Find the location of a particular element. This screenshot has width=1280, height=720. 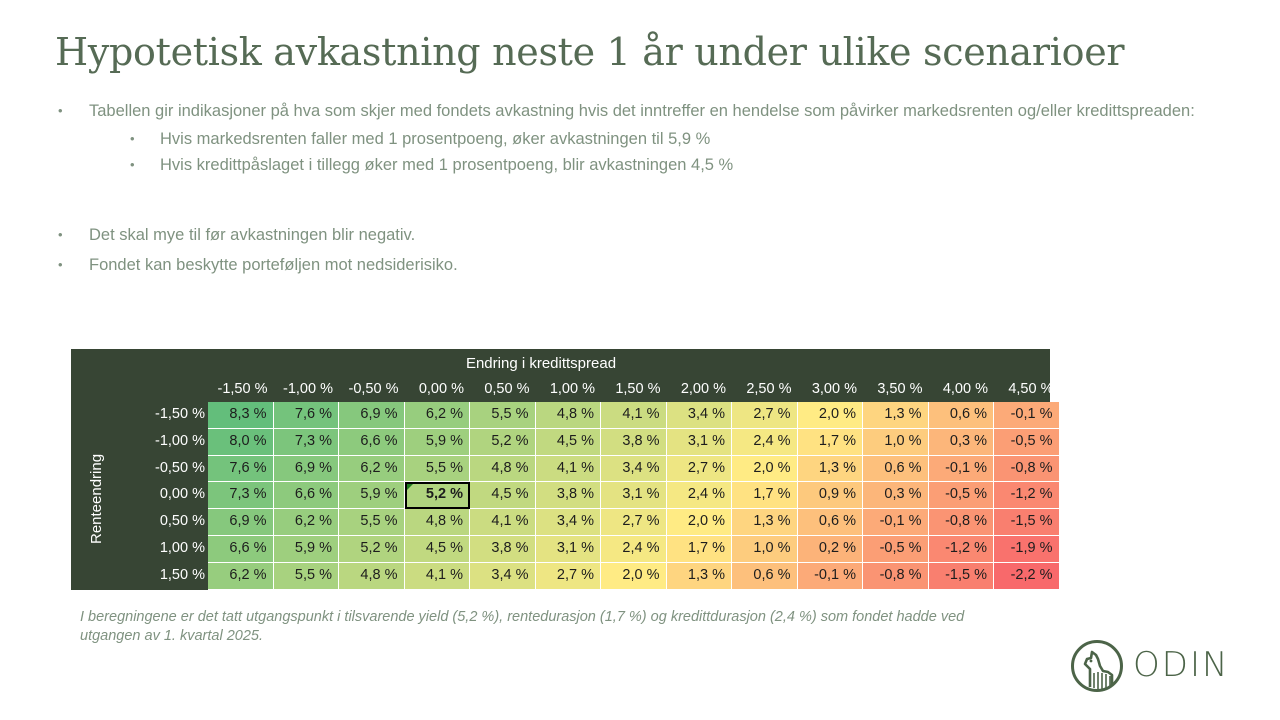

column-header: 3,00 % is located at coordinates (834, 389).